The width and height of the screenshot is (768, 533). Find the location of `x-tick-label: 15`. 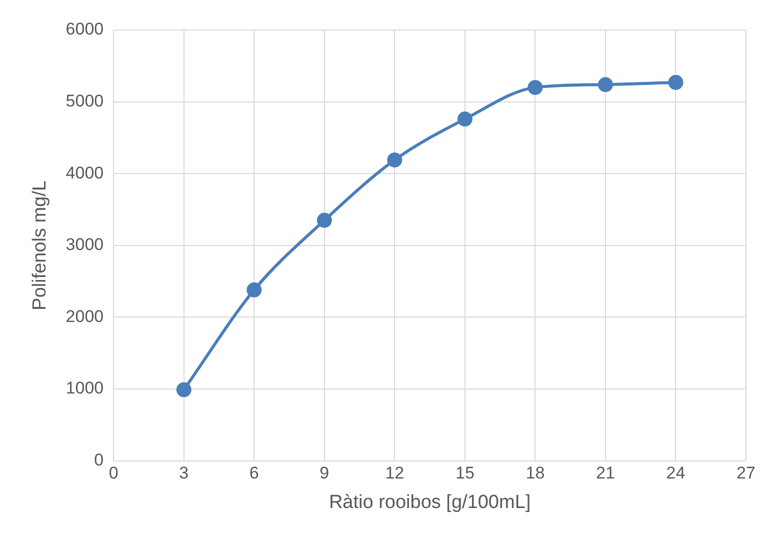

x-tick-label: 15 is located at coordinates (464, 473).